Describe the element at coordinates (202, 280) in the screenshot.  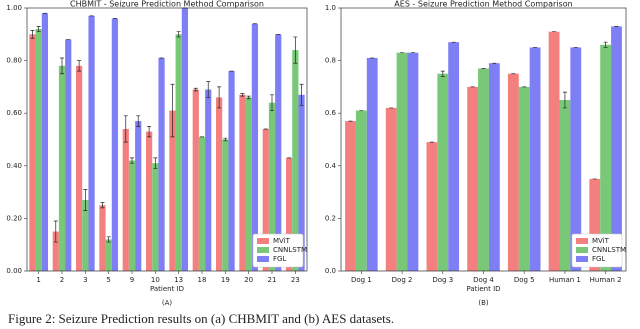
I see `x-tick-label: 18` at that location.